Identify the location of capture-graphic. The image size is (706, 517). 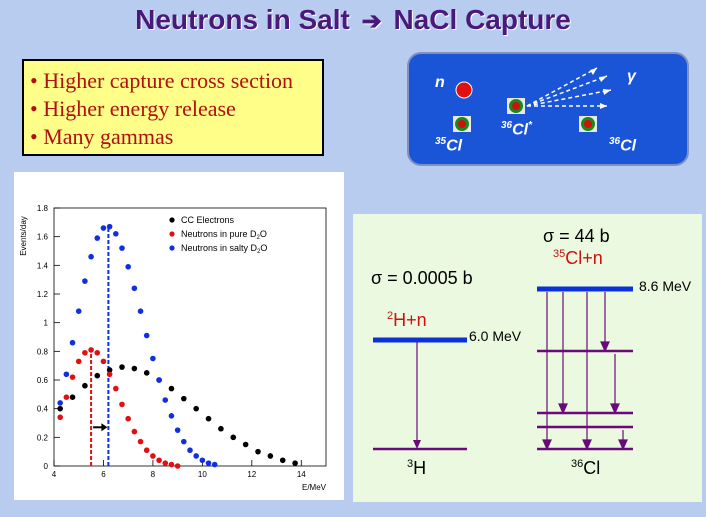
(532, 99).